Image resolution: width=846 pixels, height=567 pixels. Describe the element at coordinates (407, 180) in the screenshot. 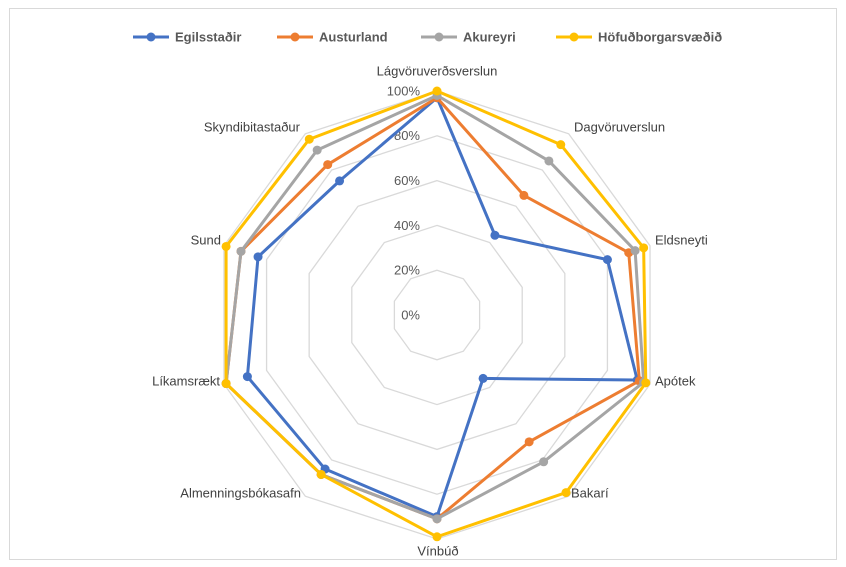

I see `tick-label: 60%` at that location.